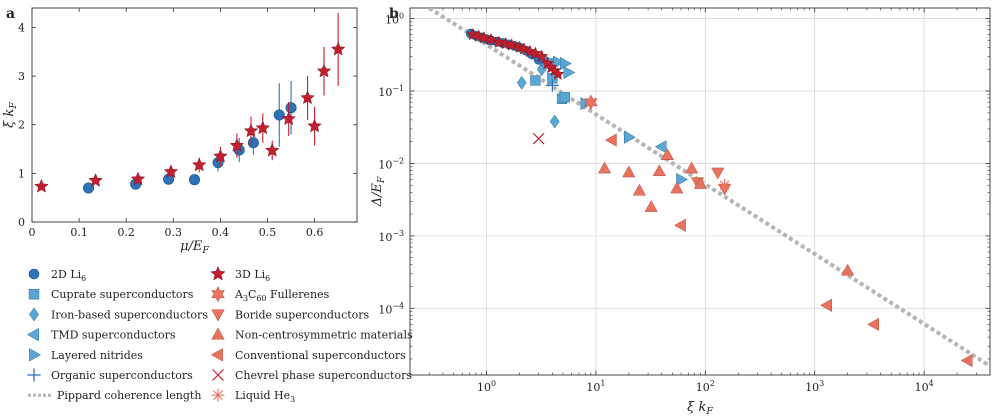 The image size is (997, 417). I want to click on panel-b-ytick-label: 10⁰, so click(394, 19).